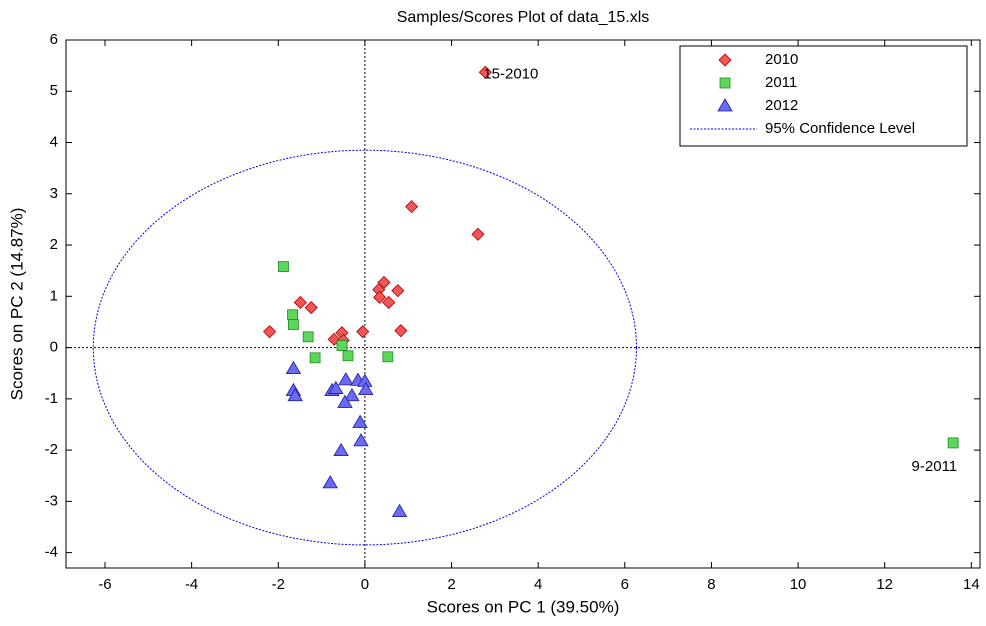  I want to click on y-tick-label: 1, so click(54, 295).